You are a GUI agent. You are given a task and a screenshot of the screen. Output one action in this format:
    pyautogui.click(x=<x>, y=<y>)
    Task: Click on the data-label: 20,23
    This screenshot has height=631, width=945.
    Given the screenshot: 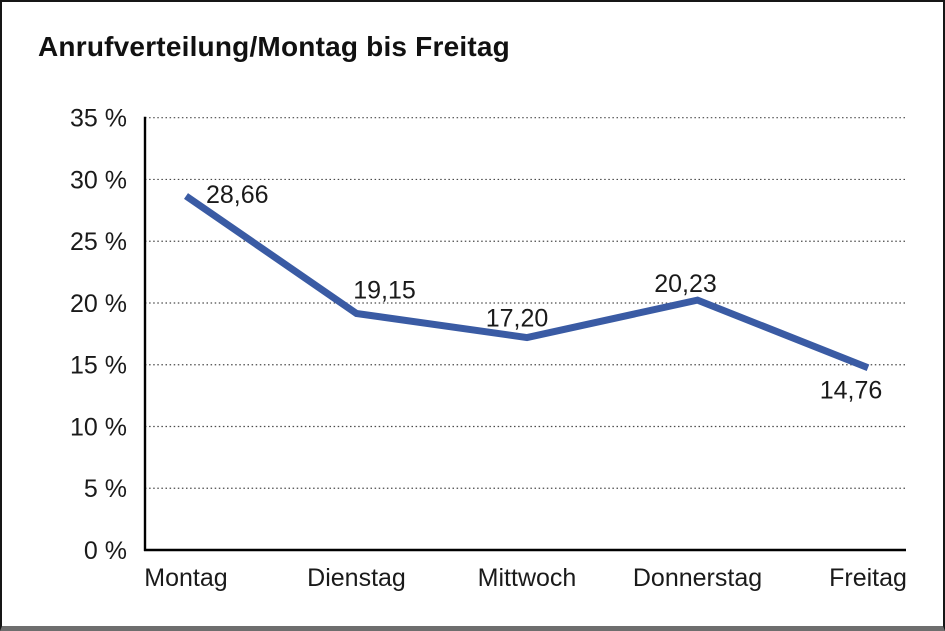 What is the action you would take?
    pyautogui.click(x=685, y=284)
    